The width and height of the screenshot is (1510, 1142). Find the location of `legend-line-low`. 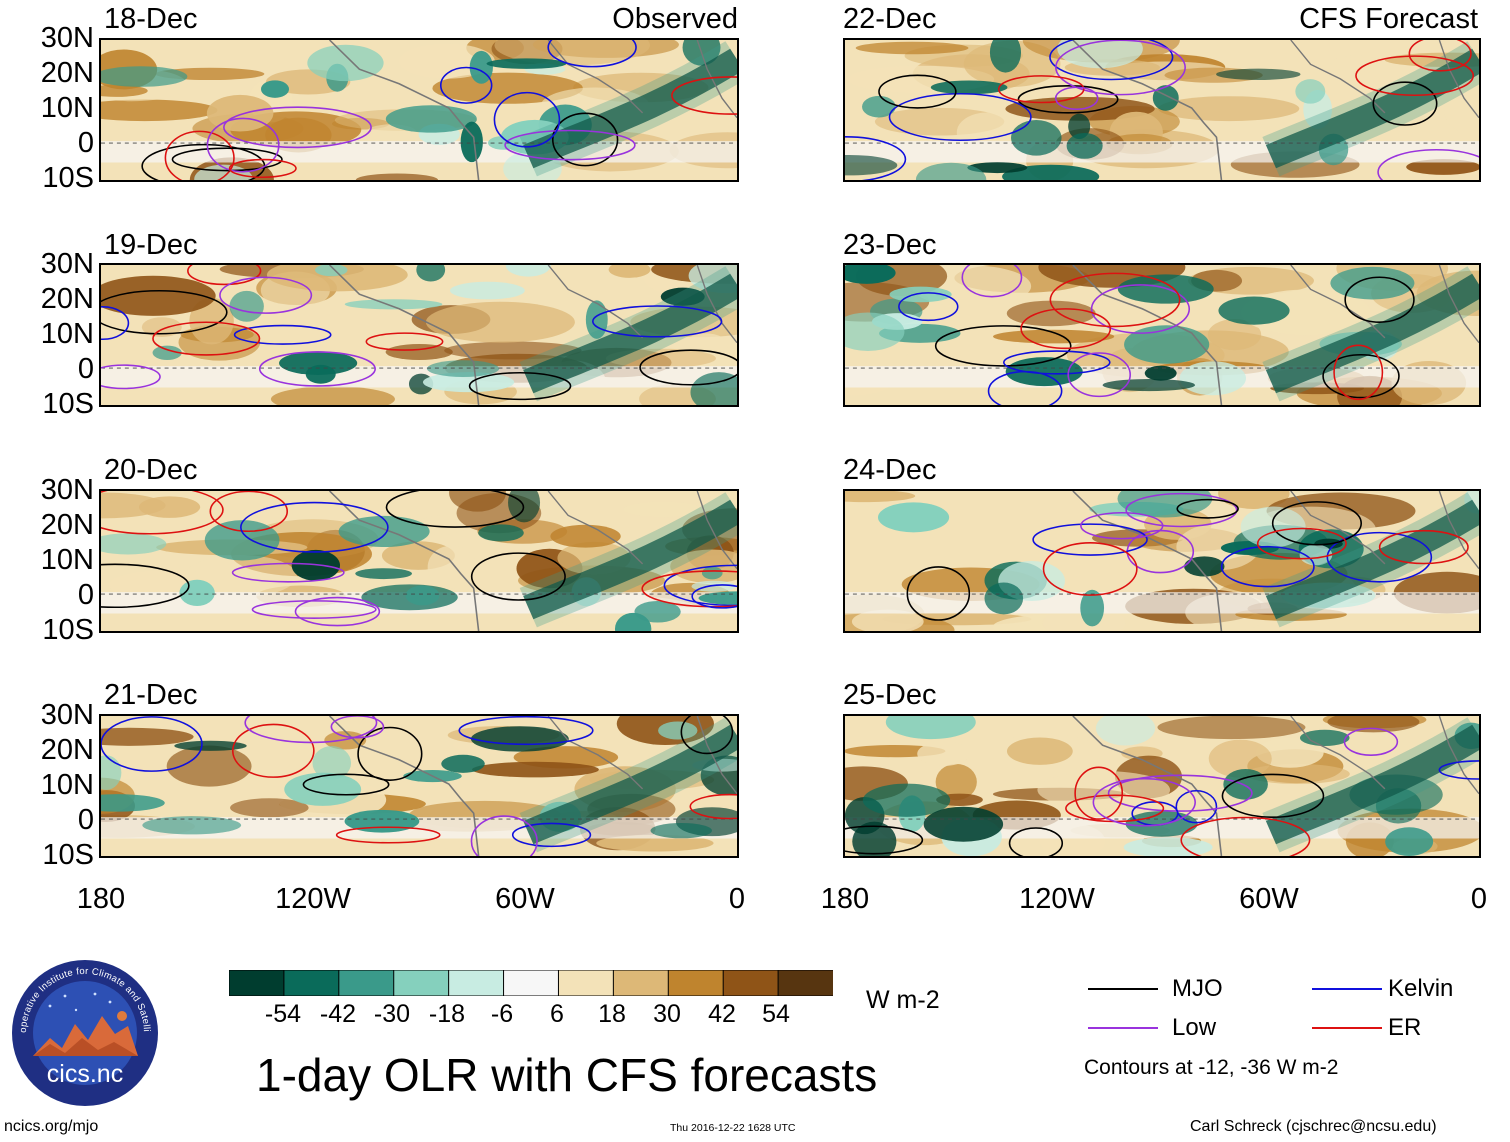

legend-line-low is located at coordinates (1123, 1028).